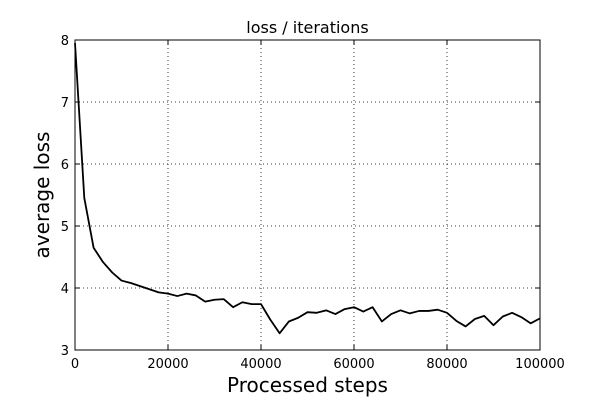  Describe the element at coordinates (65, 351) in the screenshot. I see `y-tick-label: 3` at that location.